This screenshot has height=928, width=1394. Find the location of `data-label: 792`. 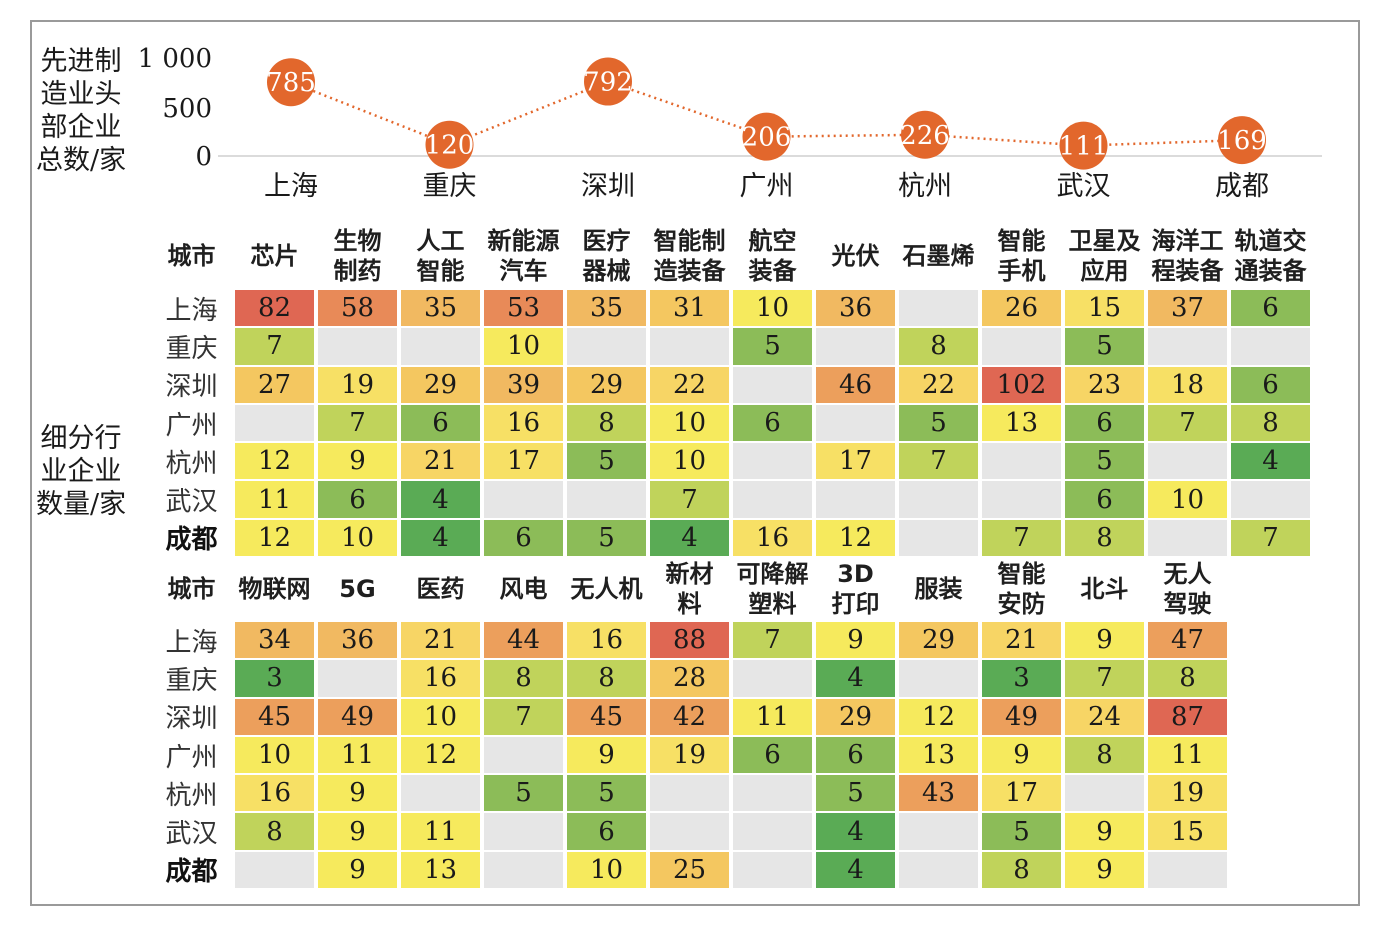

data-label: 792 is located at coordinates (608, 83).